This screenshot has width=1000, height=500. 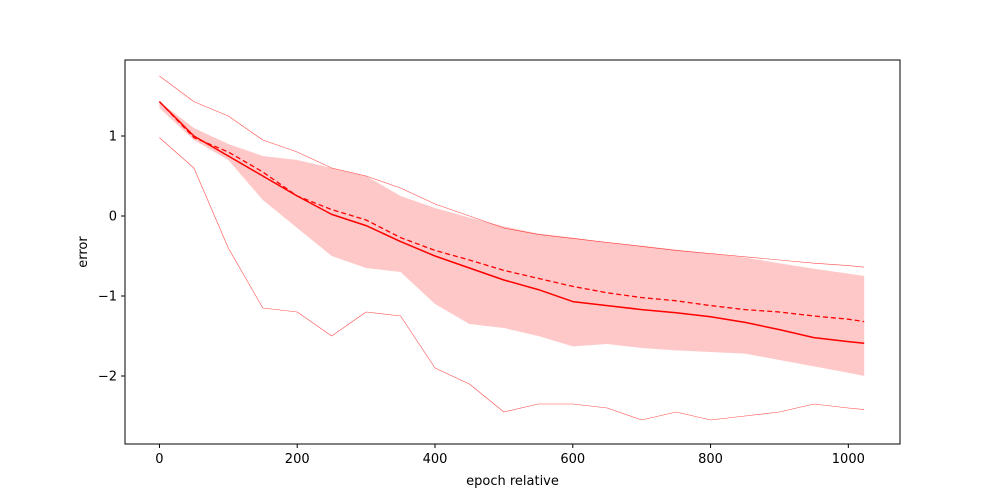 What do you see at coordinates (848, 459) in the screenshot?
I see `x-tick-label: 1000` at bounding box center [848, 459].